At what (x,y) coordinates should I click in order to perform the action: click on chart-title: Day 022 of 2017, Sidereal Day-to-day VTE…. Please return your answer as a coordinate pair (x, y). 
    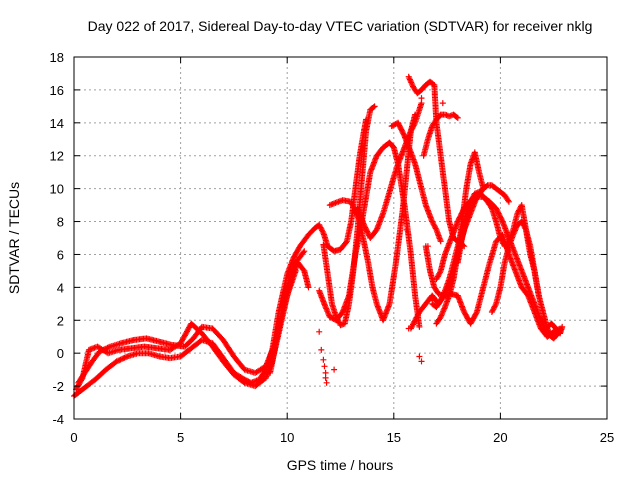
    Looking at the image, I should click on (340, 26).